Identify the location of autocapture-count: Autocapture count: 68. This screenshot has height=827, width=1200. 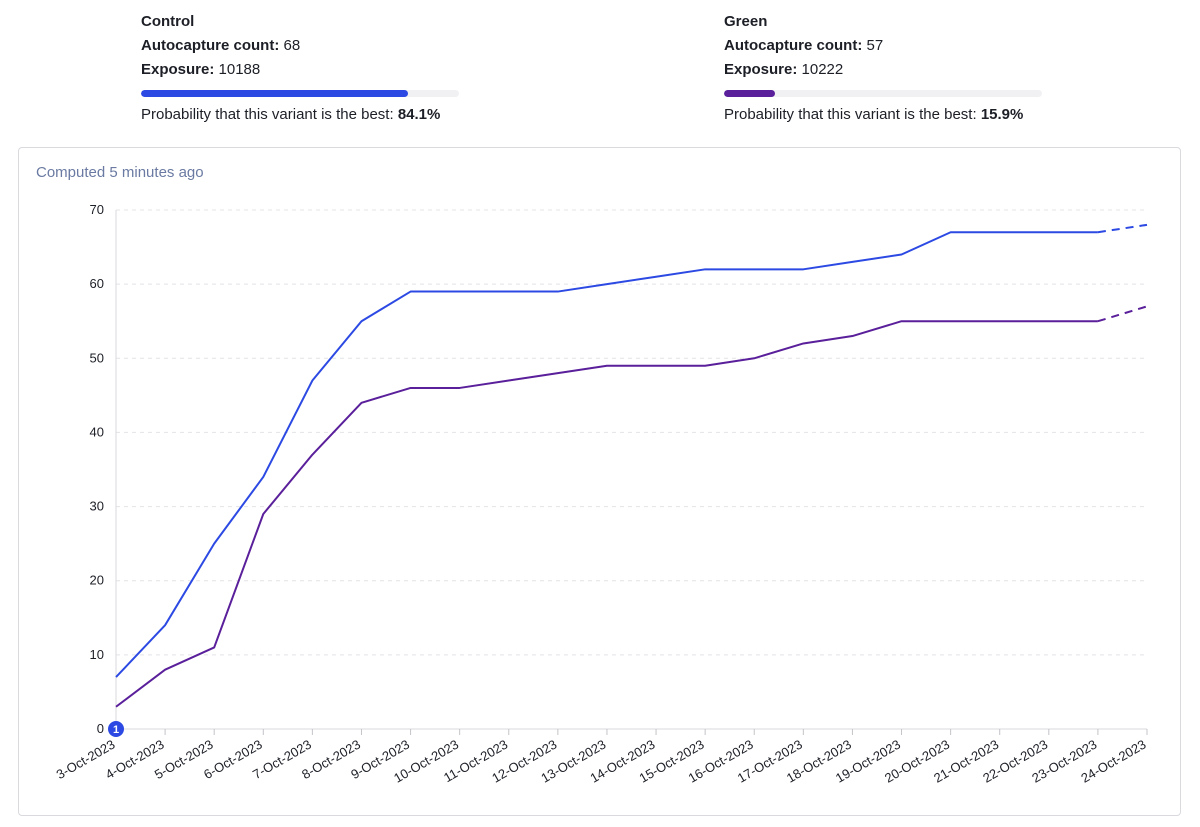
(306, 46).